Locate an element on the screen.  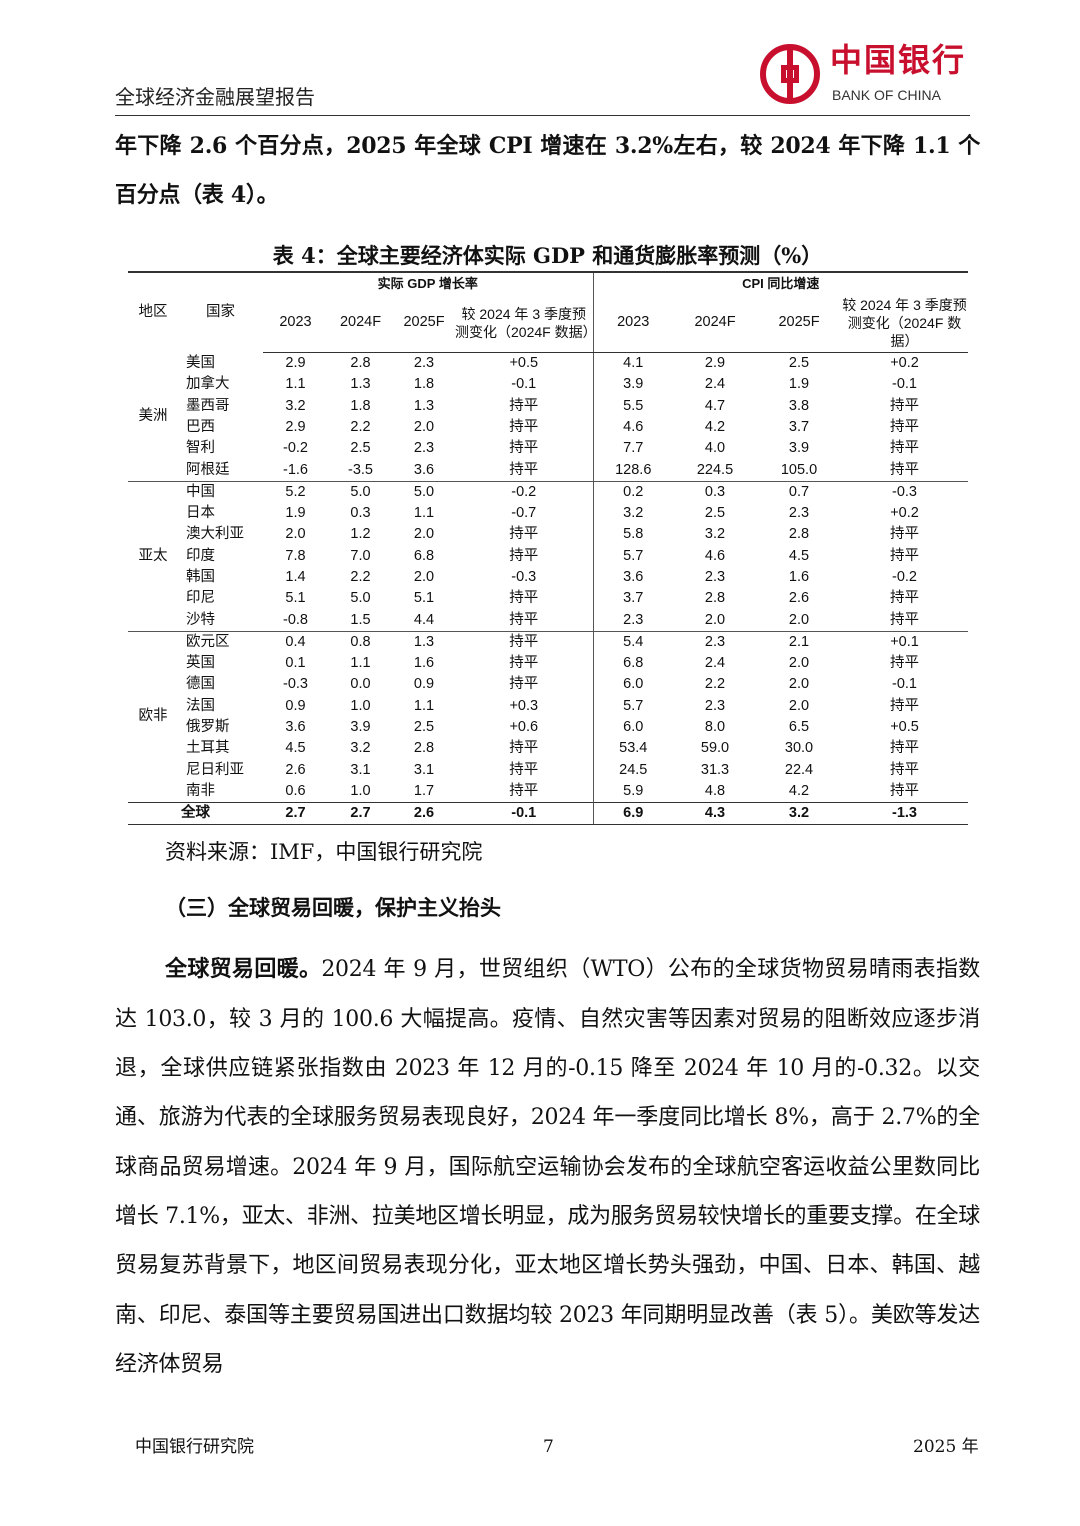
header-region: 地区 is located at coordinates (153, 311).